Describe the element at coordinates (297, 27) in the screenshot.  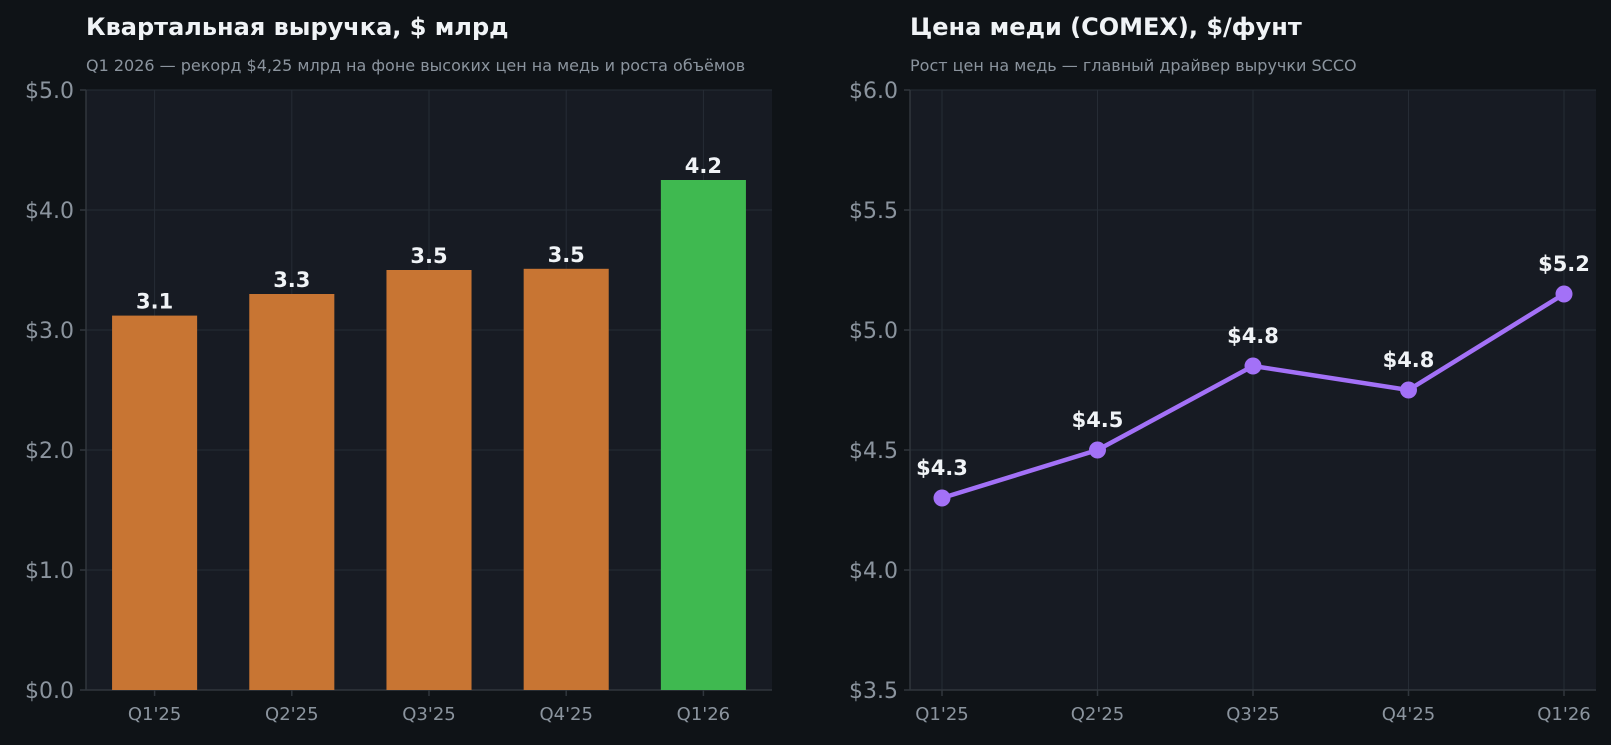
I see `revenue-chart-title: Квартальная выручка, $ млрд` at that location.